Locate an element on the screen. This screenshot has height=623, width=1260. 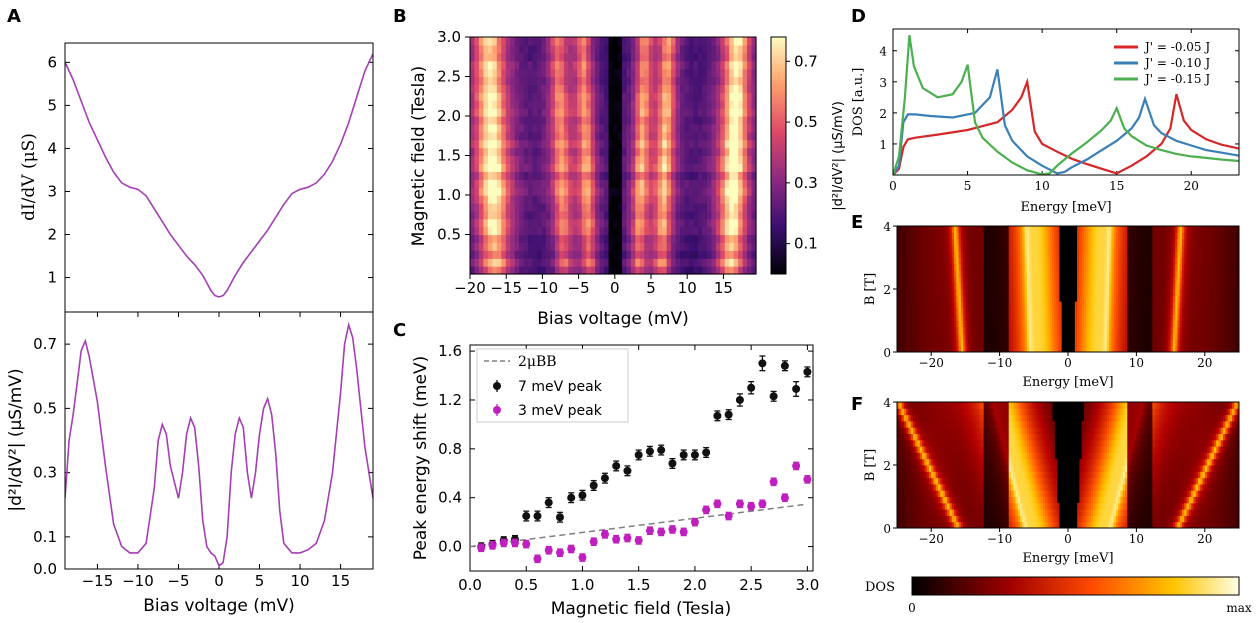
panel-b-ticks: −20 −15 −10 −5 0 5 10 150.51.01.52.02.53.0 is located at coordinates (585, 162).